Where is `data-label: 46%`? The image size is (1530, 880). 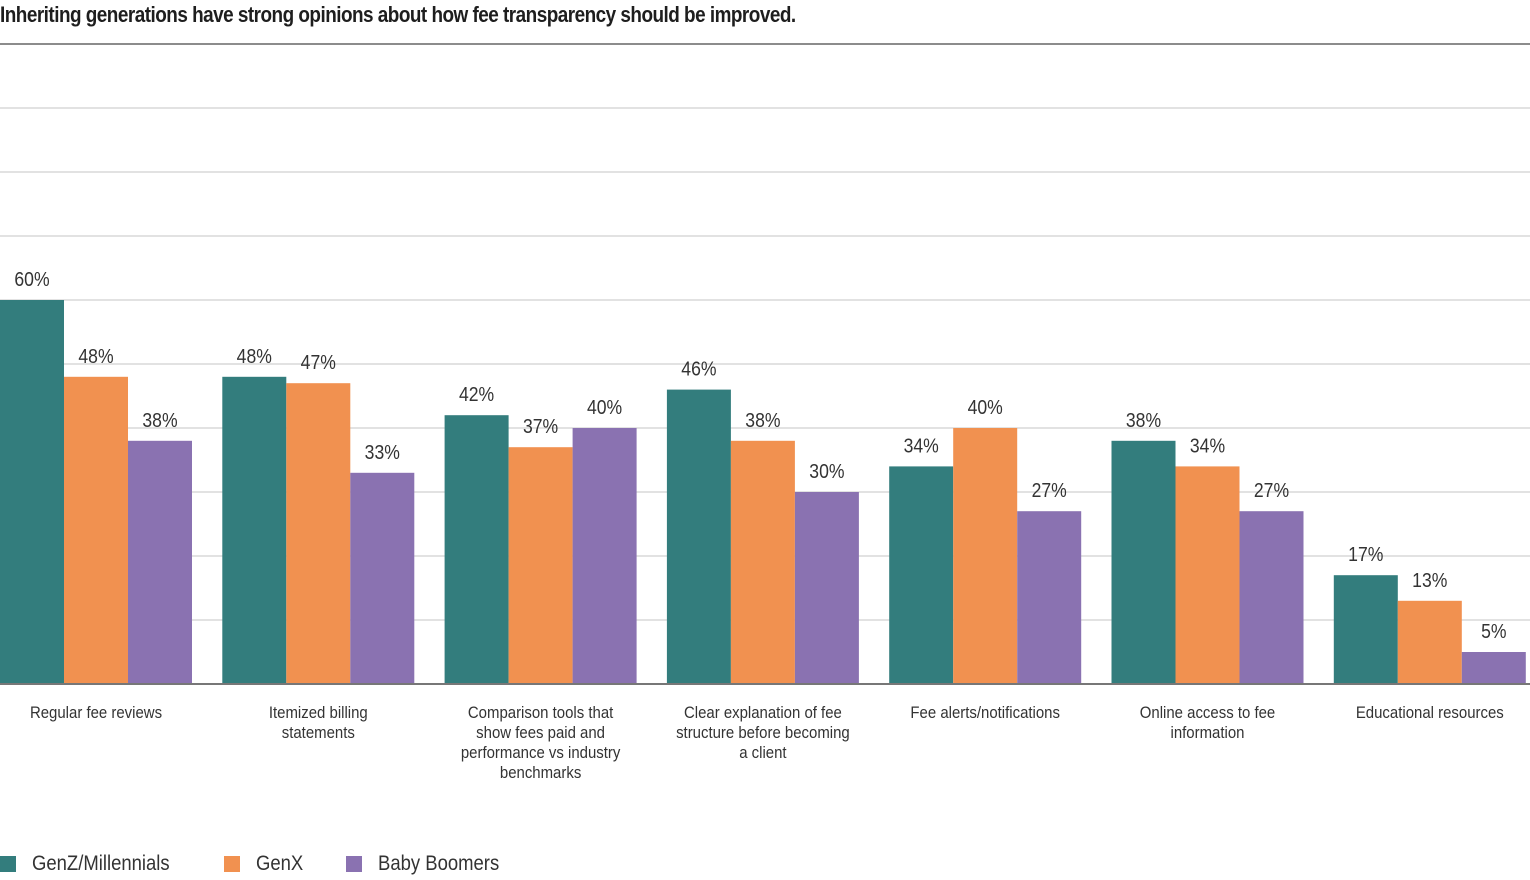 data-label: 46% is located at coordinates (698, 369).